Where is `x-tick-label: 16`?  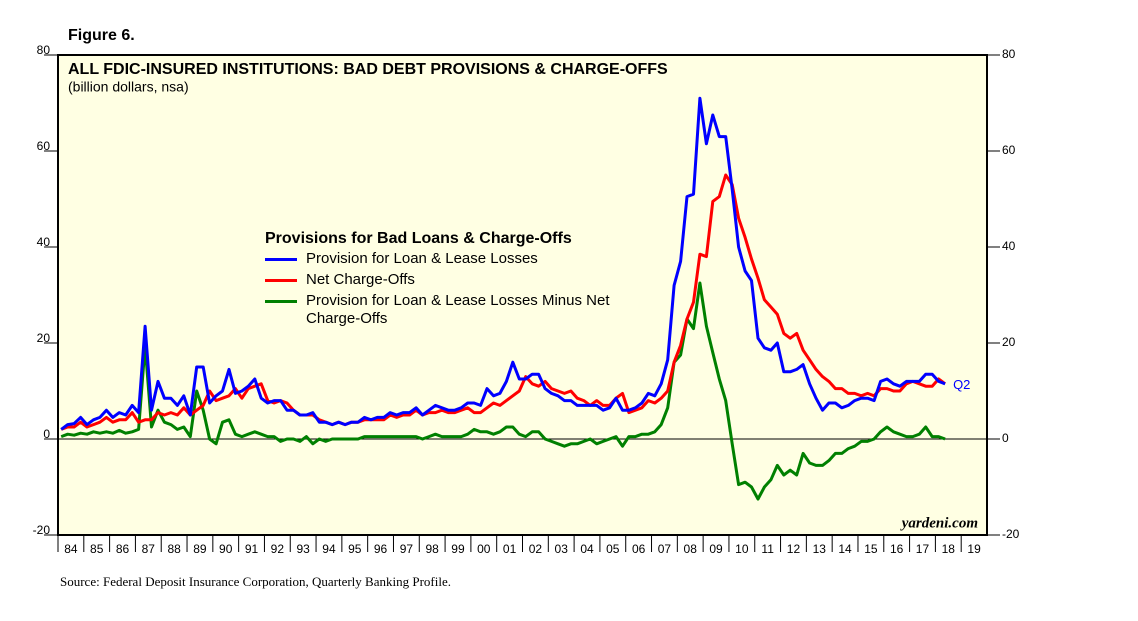 x-tick-label: 16 is located at coordinates (897, 549).